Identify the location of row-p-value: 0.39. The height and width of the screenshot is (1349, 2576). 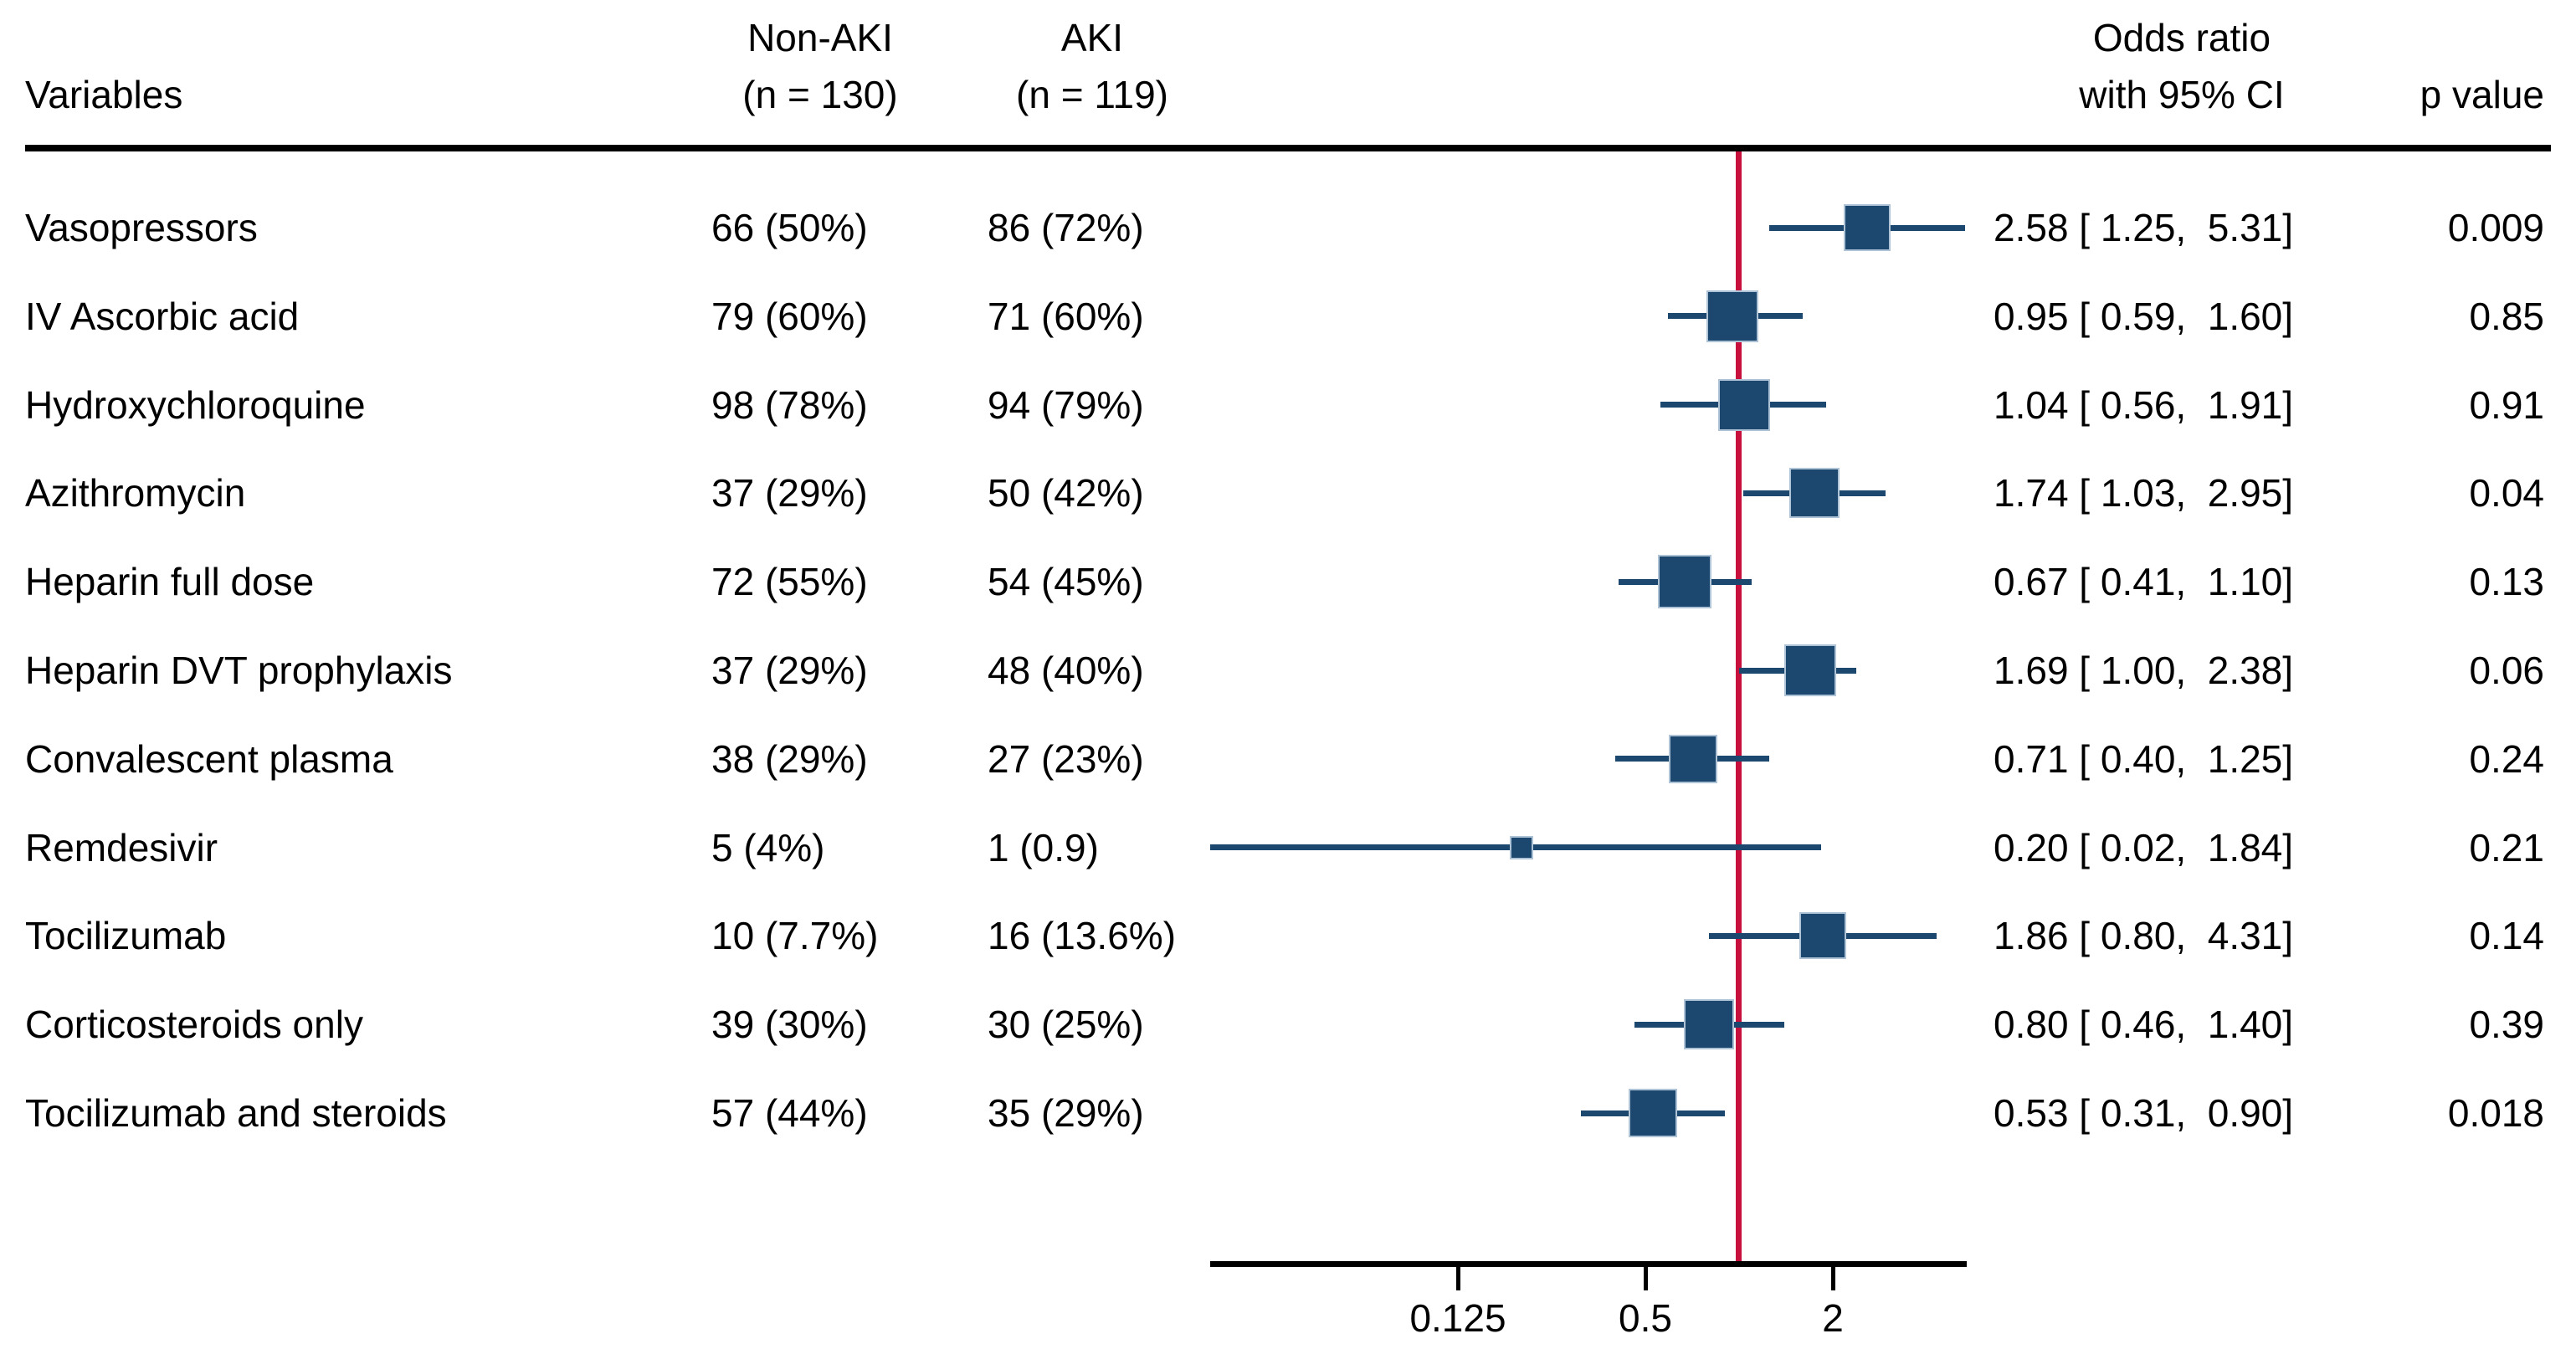
(2506, 1025).